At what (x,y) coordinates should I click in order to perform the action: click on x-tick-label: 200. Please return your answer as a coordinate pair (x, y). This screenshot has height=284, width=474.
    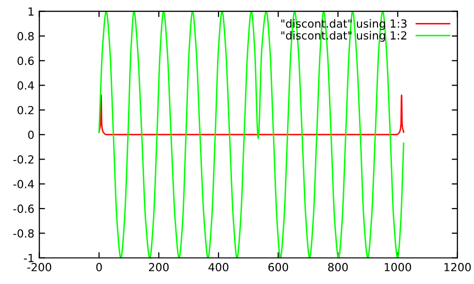
    Looking at the image, I should click on (159, 267).